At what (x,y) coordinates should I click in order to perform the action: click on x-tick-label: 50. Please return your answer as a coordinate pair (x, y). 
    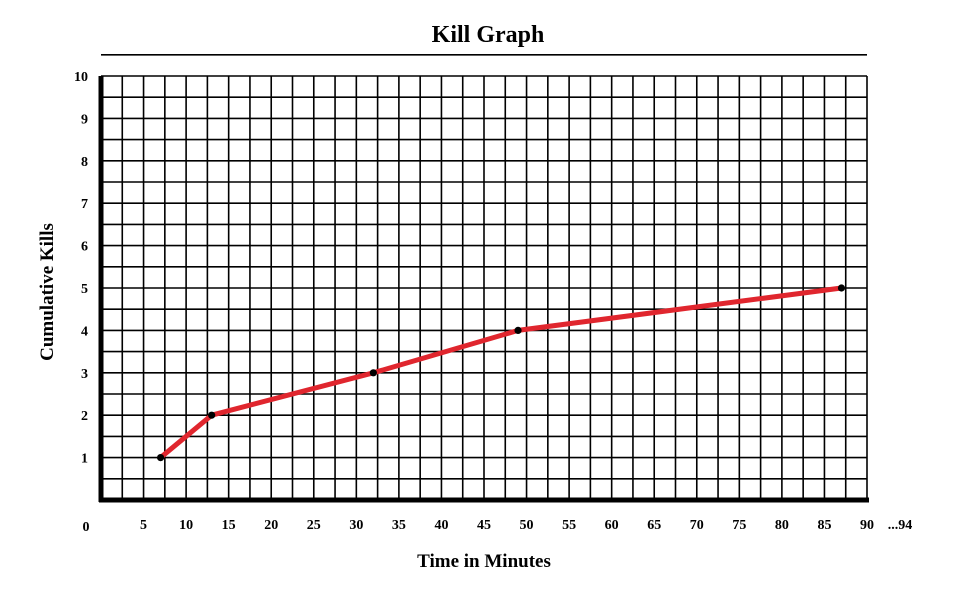
    Looking at the image, I should click on (527, 525).